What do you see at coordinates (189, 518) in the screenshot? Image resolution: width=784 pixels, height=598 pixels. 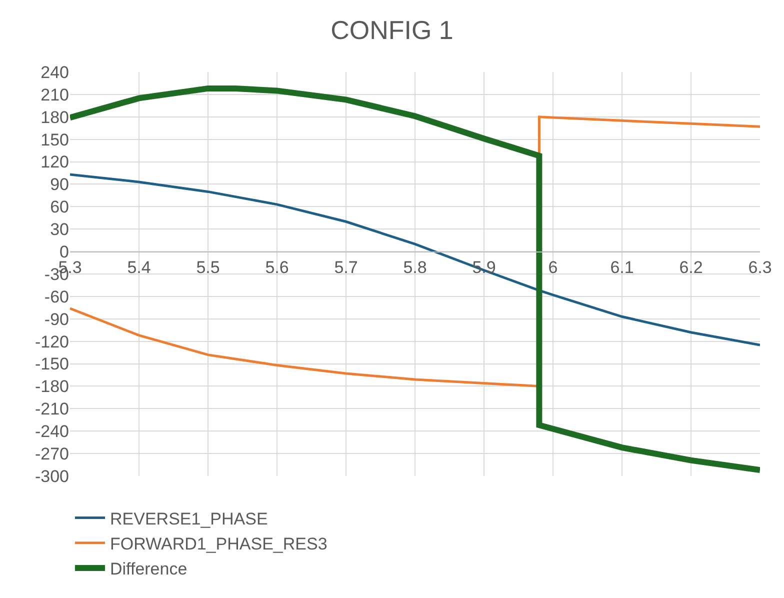 I see `legend-label: REVERSE1_PHASE` at bounding box center [189, 518].